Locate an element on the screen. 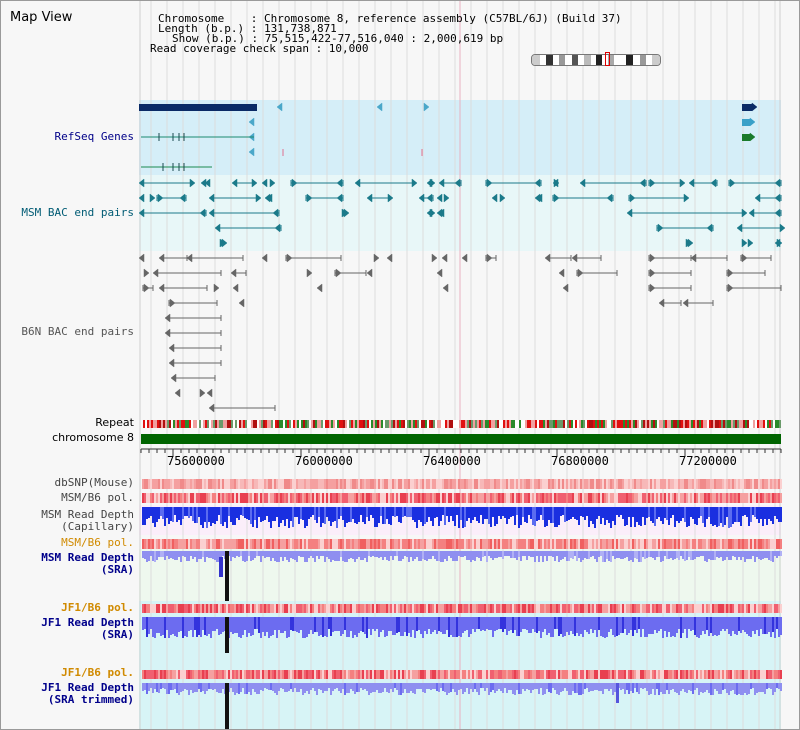 The width and height of the screenshot is (800, 730). chromosome-ideogram is located at coordinates (596, 60).